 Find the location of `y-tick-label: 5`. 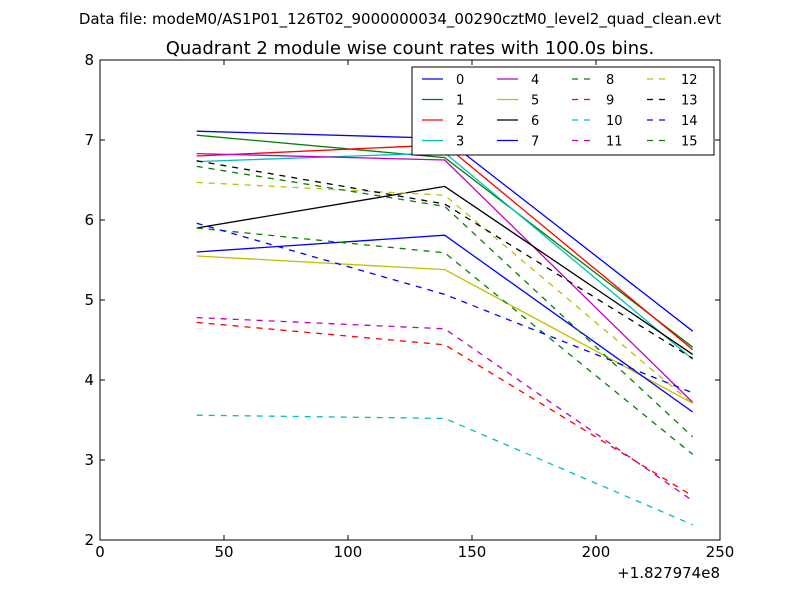

y-tick-label: 5 is located at coordinates (89, 300).